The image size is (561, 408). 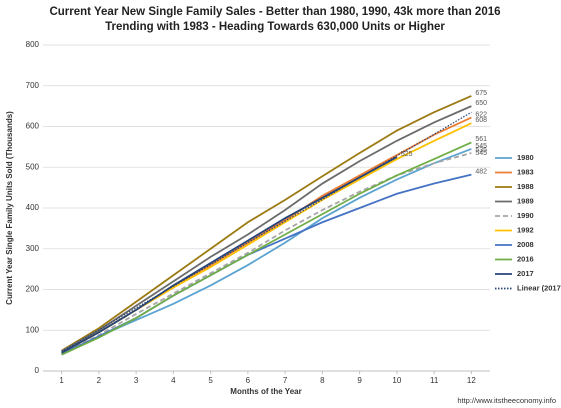 What do you see at coordinates (525, 171) in the screenshot?
I see `legend-label: 1983` at bounding box center [525, 171].